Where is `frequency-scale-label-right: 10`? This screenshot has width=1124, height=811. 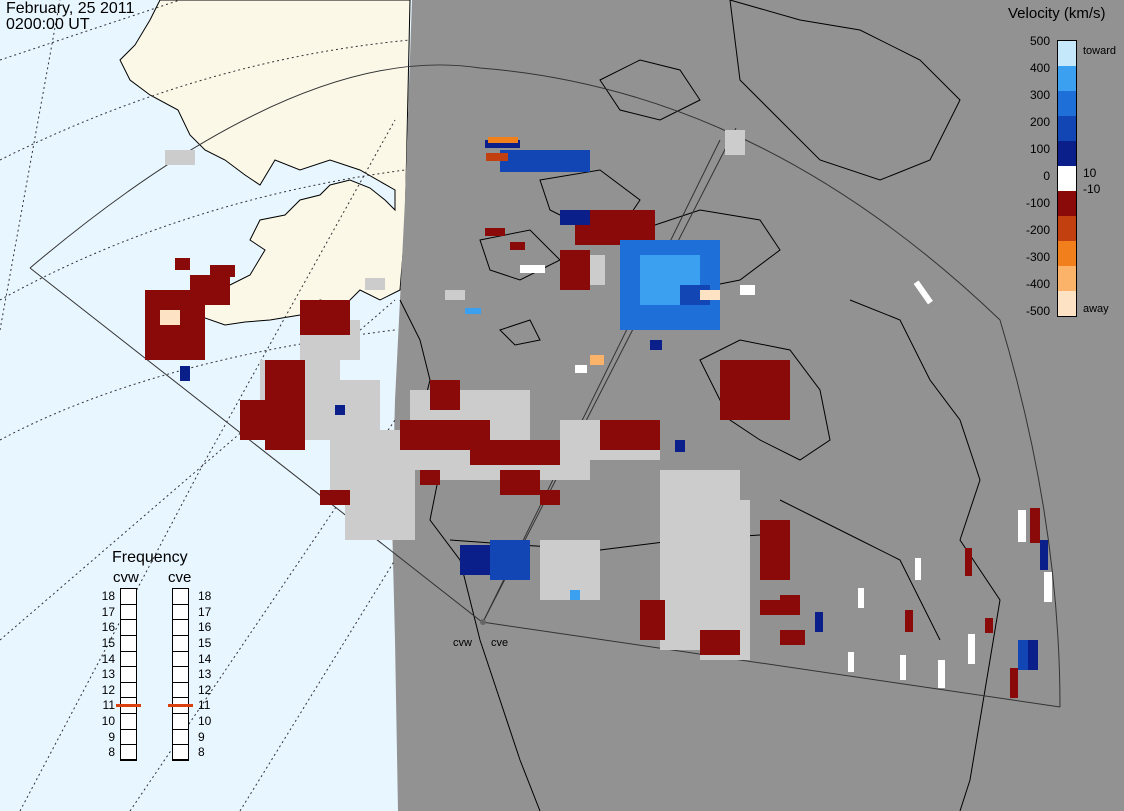
frequency-scale-label-right: 10 is located at coordinates (205, 721).